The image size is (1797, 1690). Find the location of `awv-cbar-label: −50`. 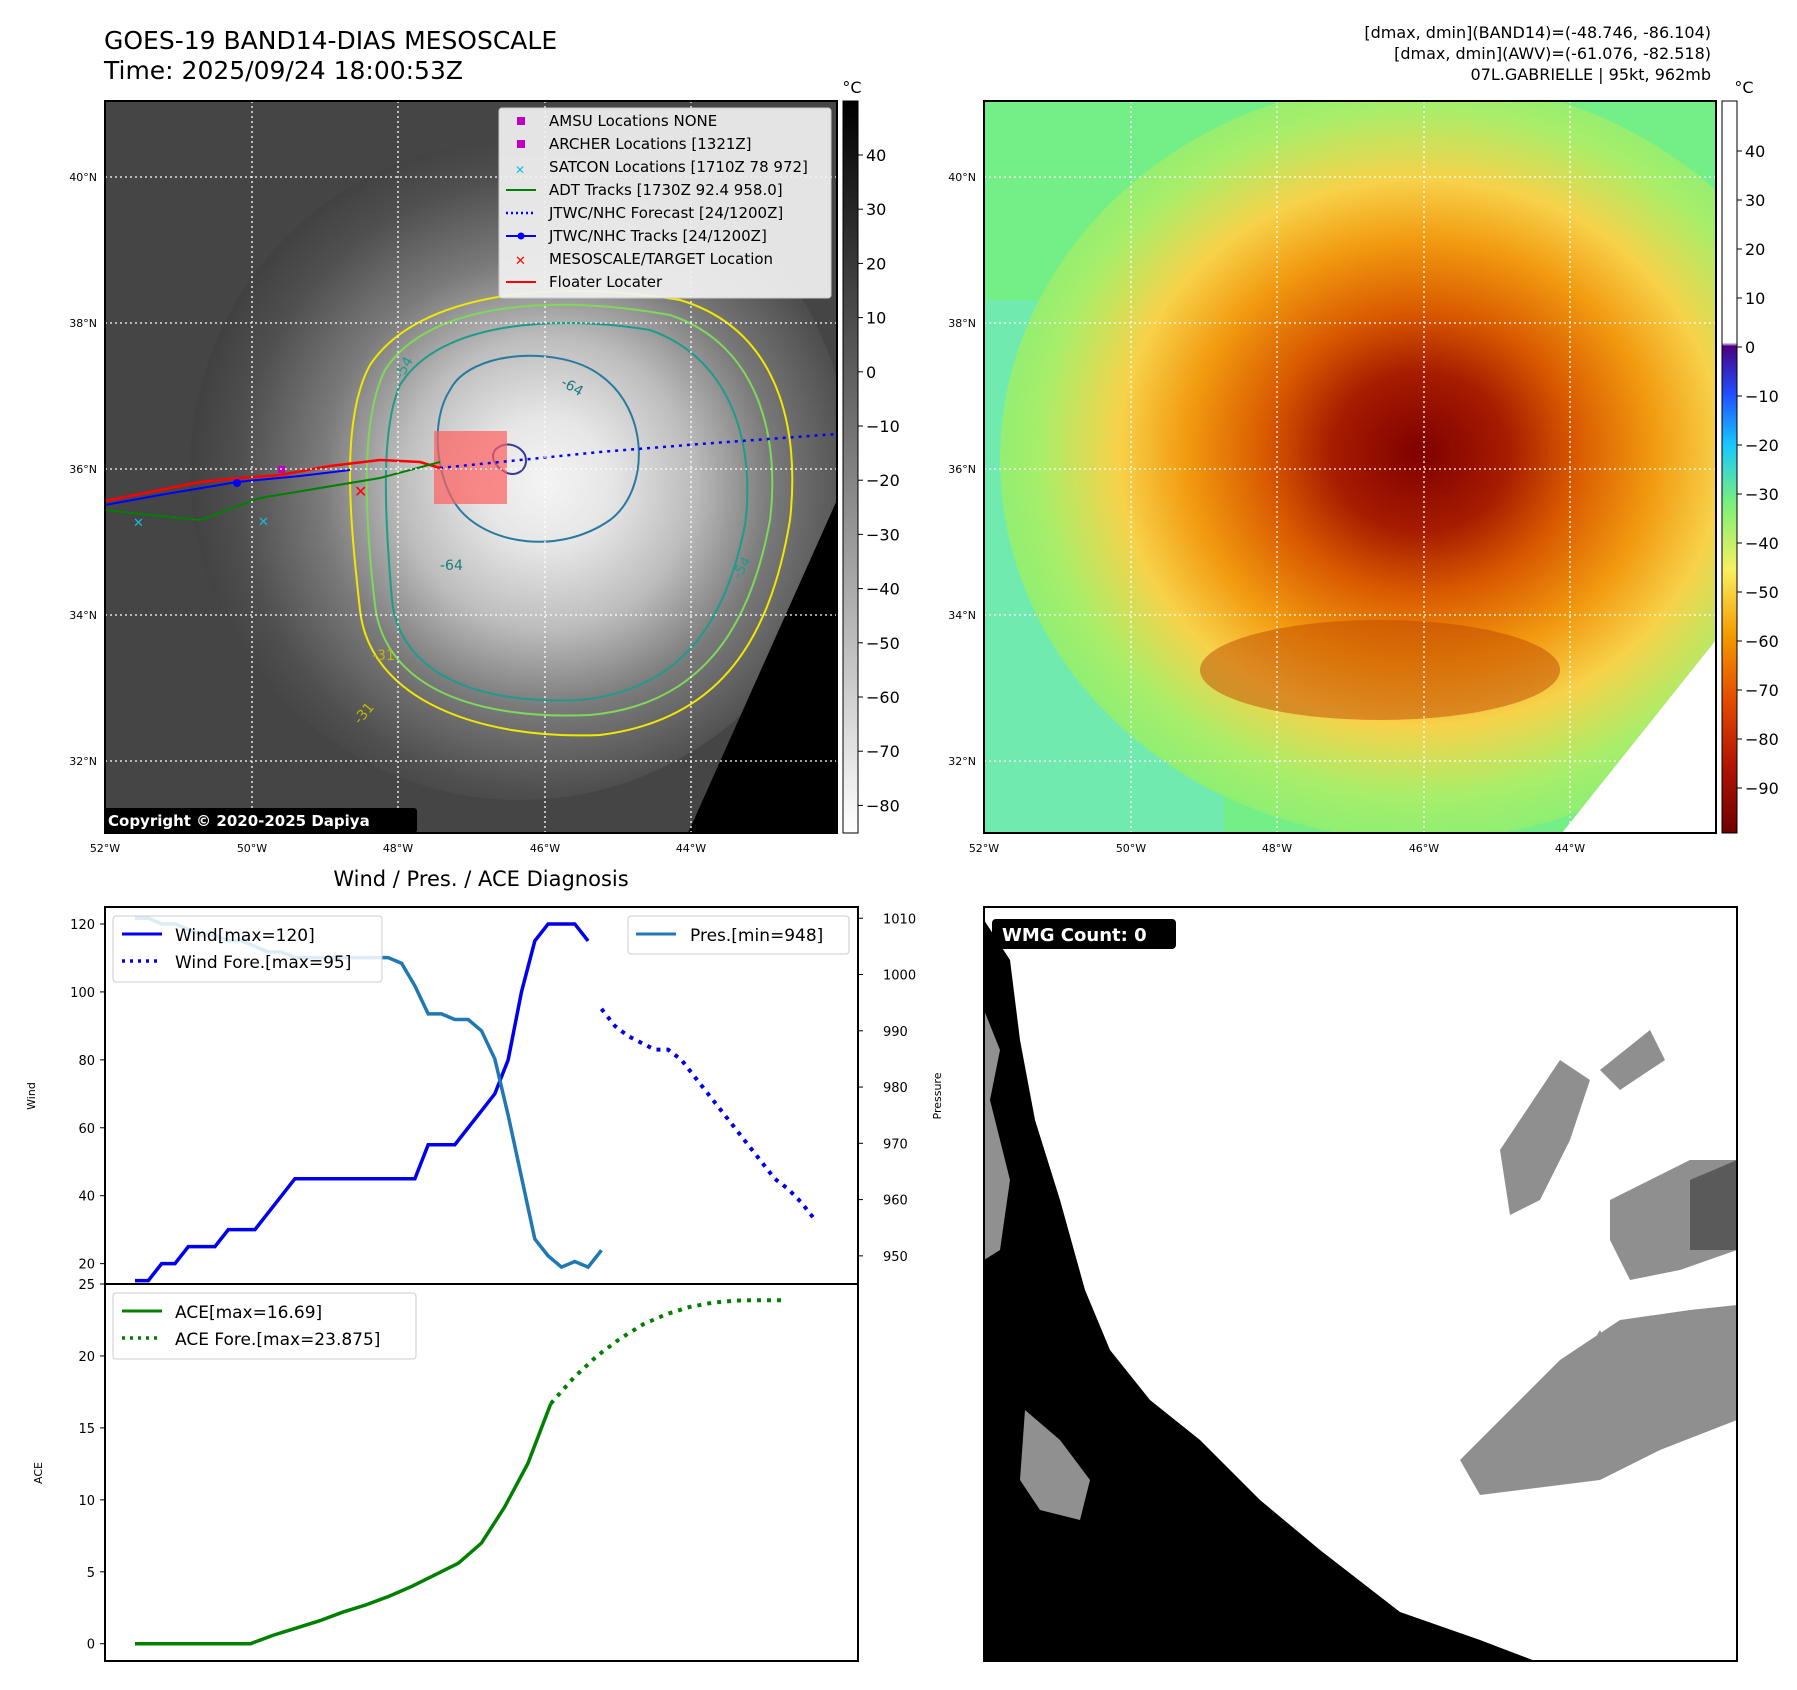

awv-cbar-label: −50 is located at coordinates (1762, 592).